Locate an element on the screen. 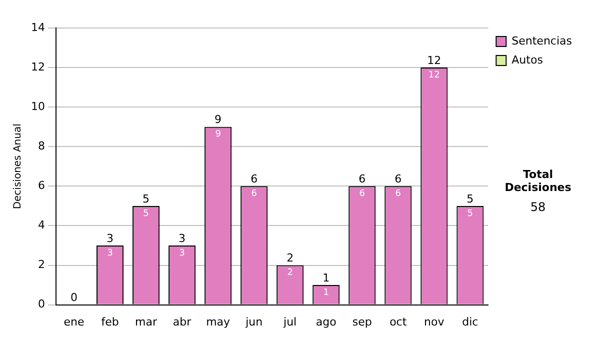 The width and height of the screenshot is (600, 340). y-tick-label: 12 is located at coordinates (37, 67).